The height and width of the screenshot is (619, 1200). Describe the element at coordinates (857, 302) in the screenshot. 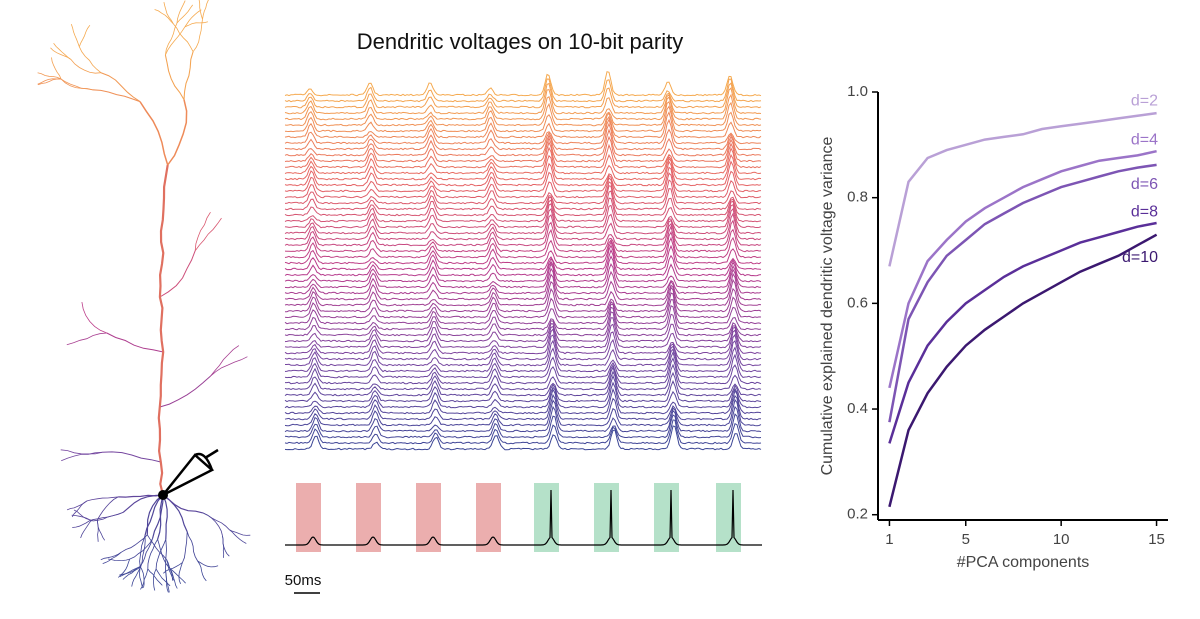

I see `y-tick-label: 0.6` at that location.